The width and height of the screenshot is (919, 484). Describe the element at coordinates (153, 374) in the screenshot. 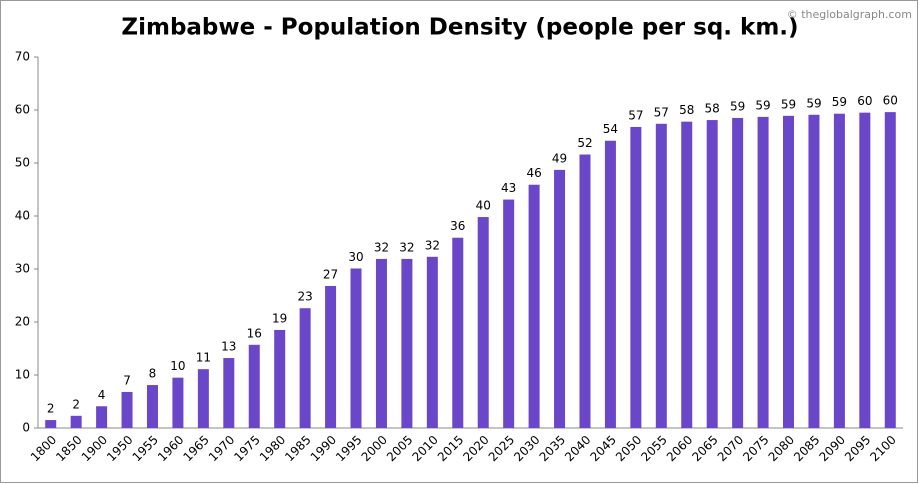

I see `value-label: 8` at that location.